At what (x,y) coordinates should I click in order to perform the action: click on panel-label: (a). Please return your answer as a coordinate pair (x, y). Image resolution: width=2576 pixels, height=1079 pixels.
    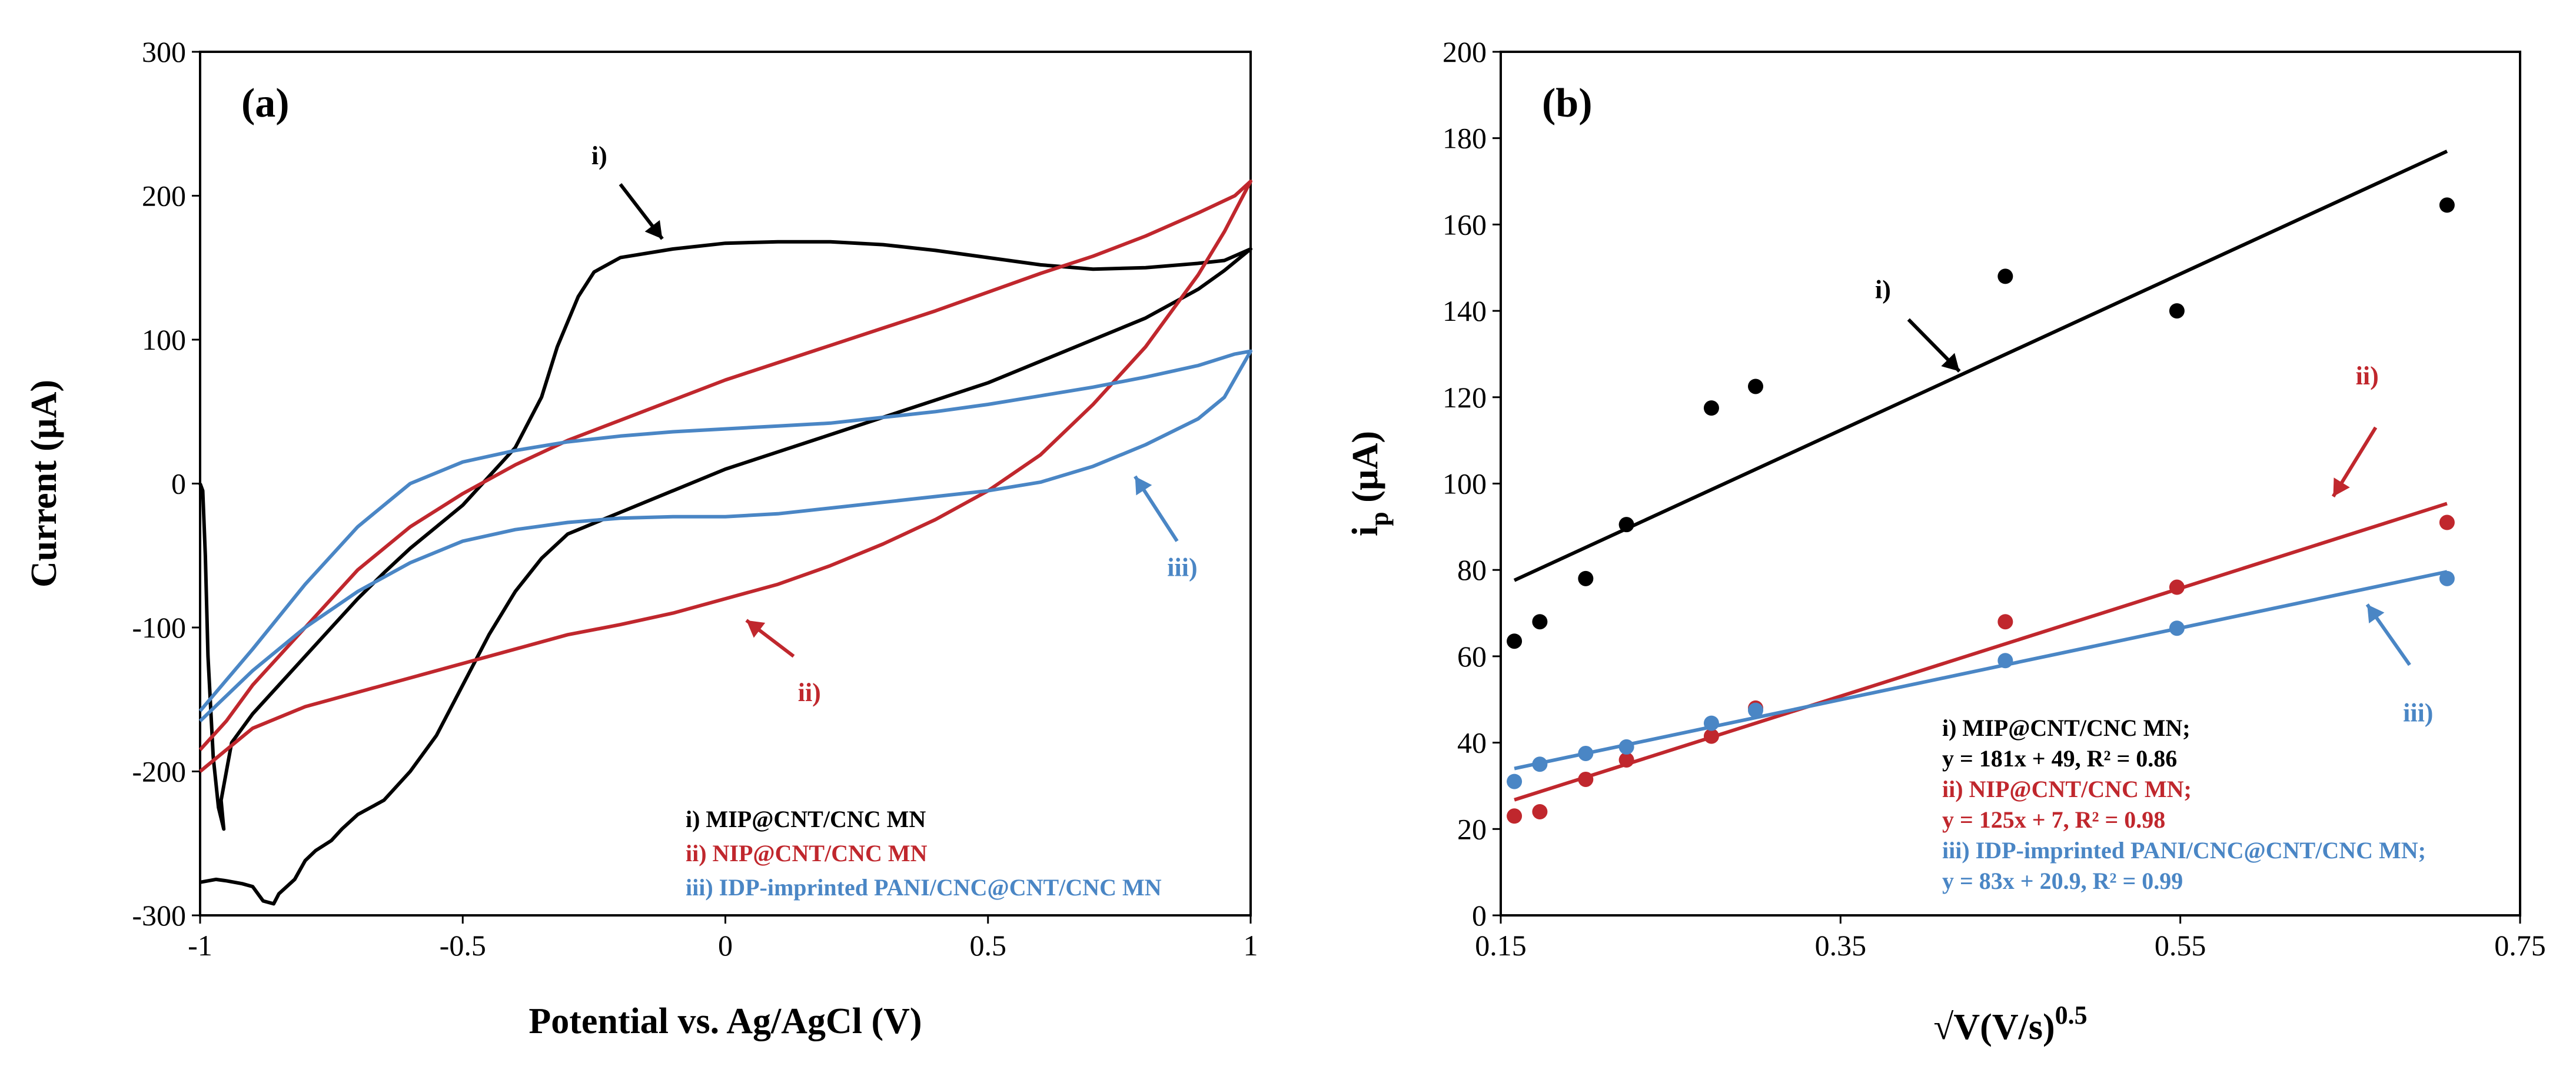
    Looking at the image, I should click on (265, 103).